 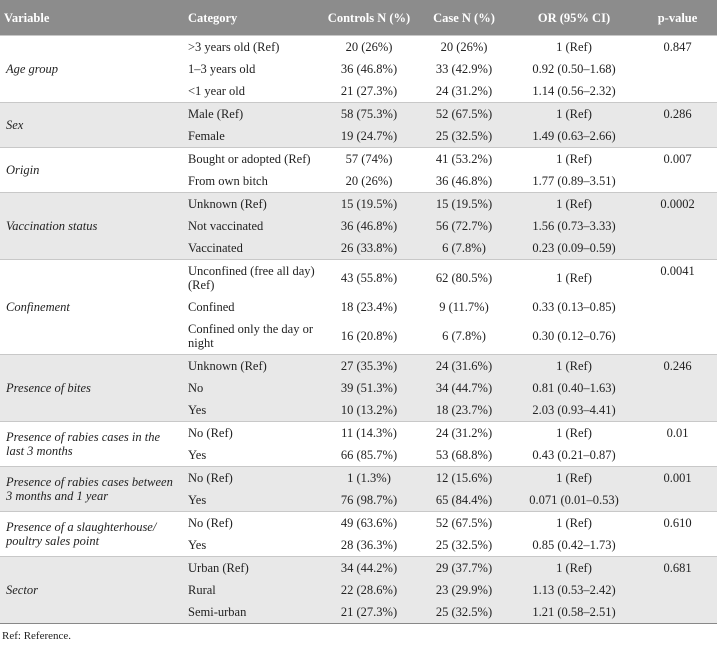 I want to click on p-value-cell: 0.0041, so click(x=677, y=307).